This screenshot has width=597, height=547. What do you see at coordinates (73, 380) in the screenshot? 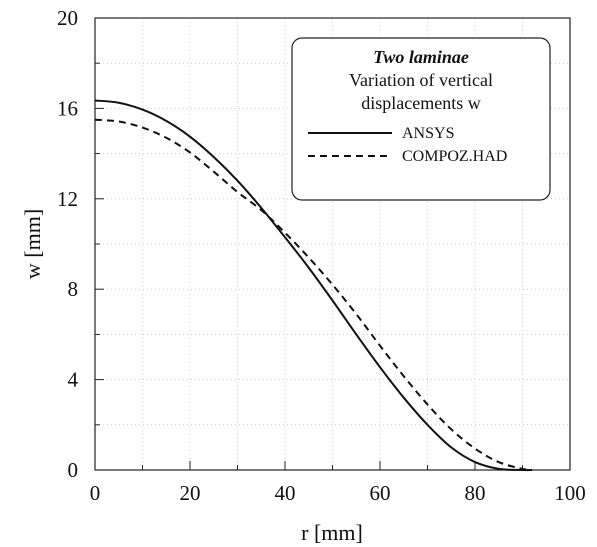
I see `y-tick-label: 4` at bounding box center [73, 380].